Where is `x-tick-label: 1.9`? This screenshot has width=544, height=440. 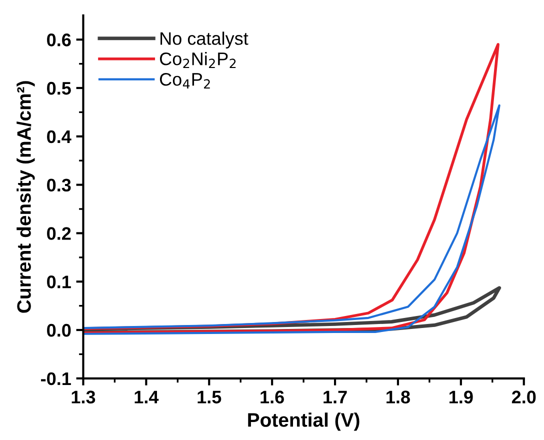
x-tick-label: 1.9 is located at coordinates (461, 397).